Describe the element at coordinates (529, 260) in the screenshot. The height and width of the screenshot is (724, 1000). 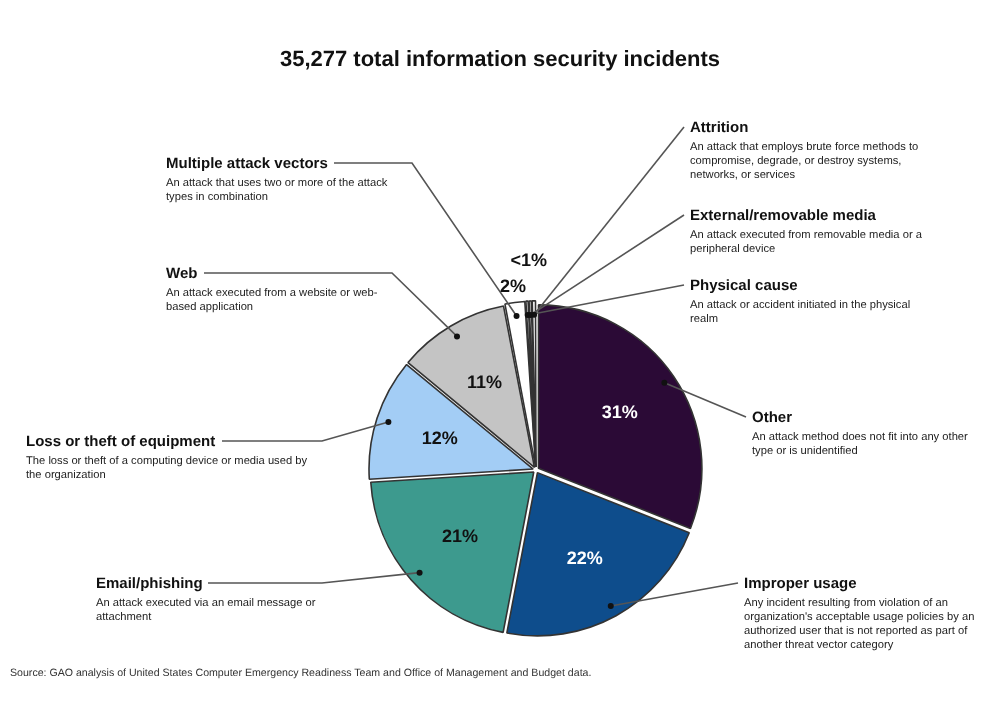
I see `data-label: <1%` at that location.